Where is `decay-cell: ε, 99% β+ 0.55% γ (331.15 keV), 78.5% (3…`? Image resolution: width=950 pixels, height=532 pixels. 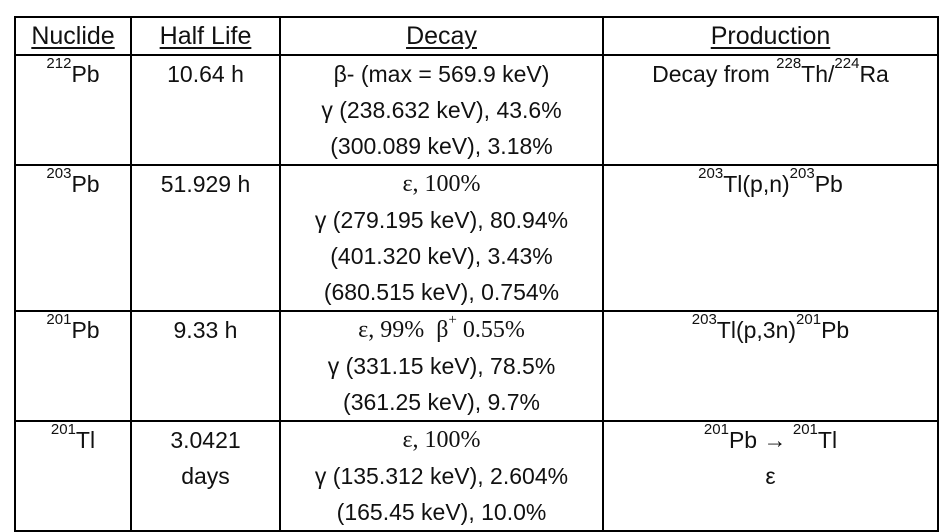
decay-cell: ε, 99% β+ 0.55% γ (331.15 keV), 78.5% (3… is located at coordinates (441, 366).